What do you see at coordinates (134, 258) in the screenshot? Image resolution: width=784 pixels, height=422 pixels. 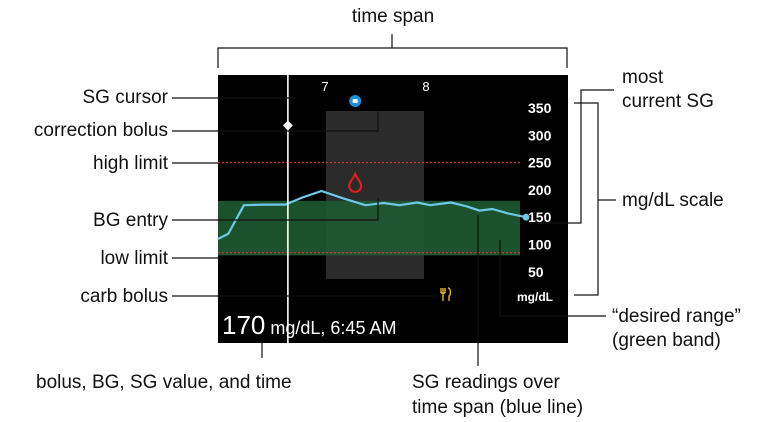 I see `label-low-limit: low limit` at bounding box center [134, 258].